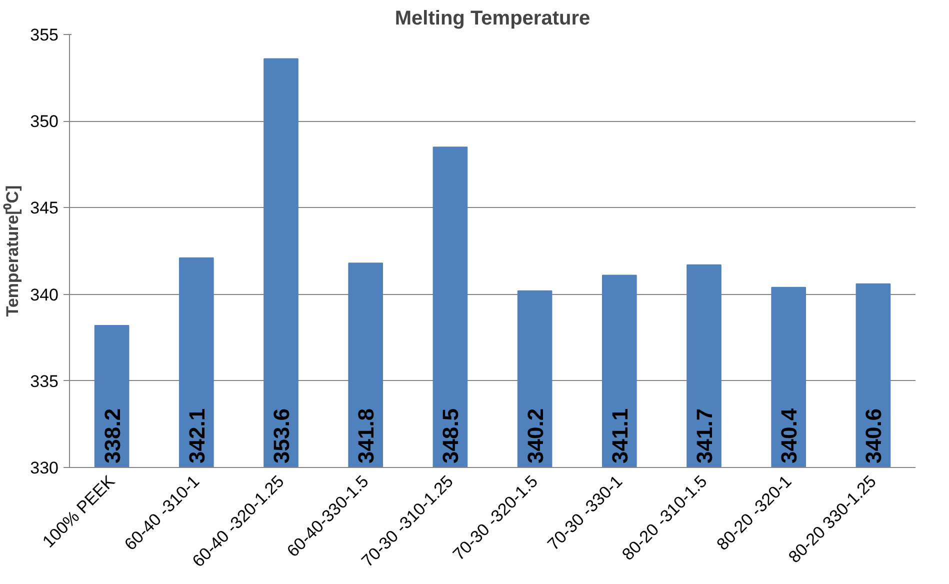  Describe the element at coordinates (44, 294) in the screenshot. I see `y-tick-label: 340` at that location.